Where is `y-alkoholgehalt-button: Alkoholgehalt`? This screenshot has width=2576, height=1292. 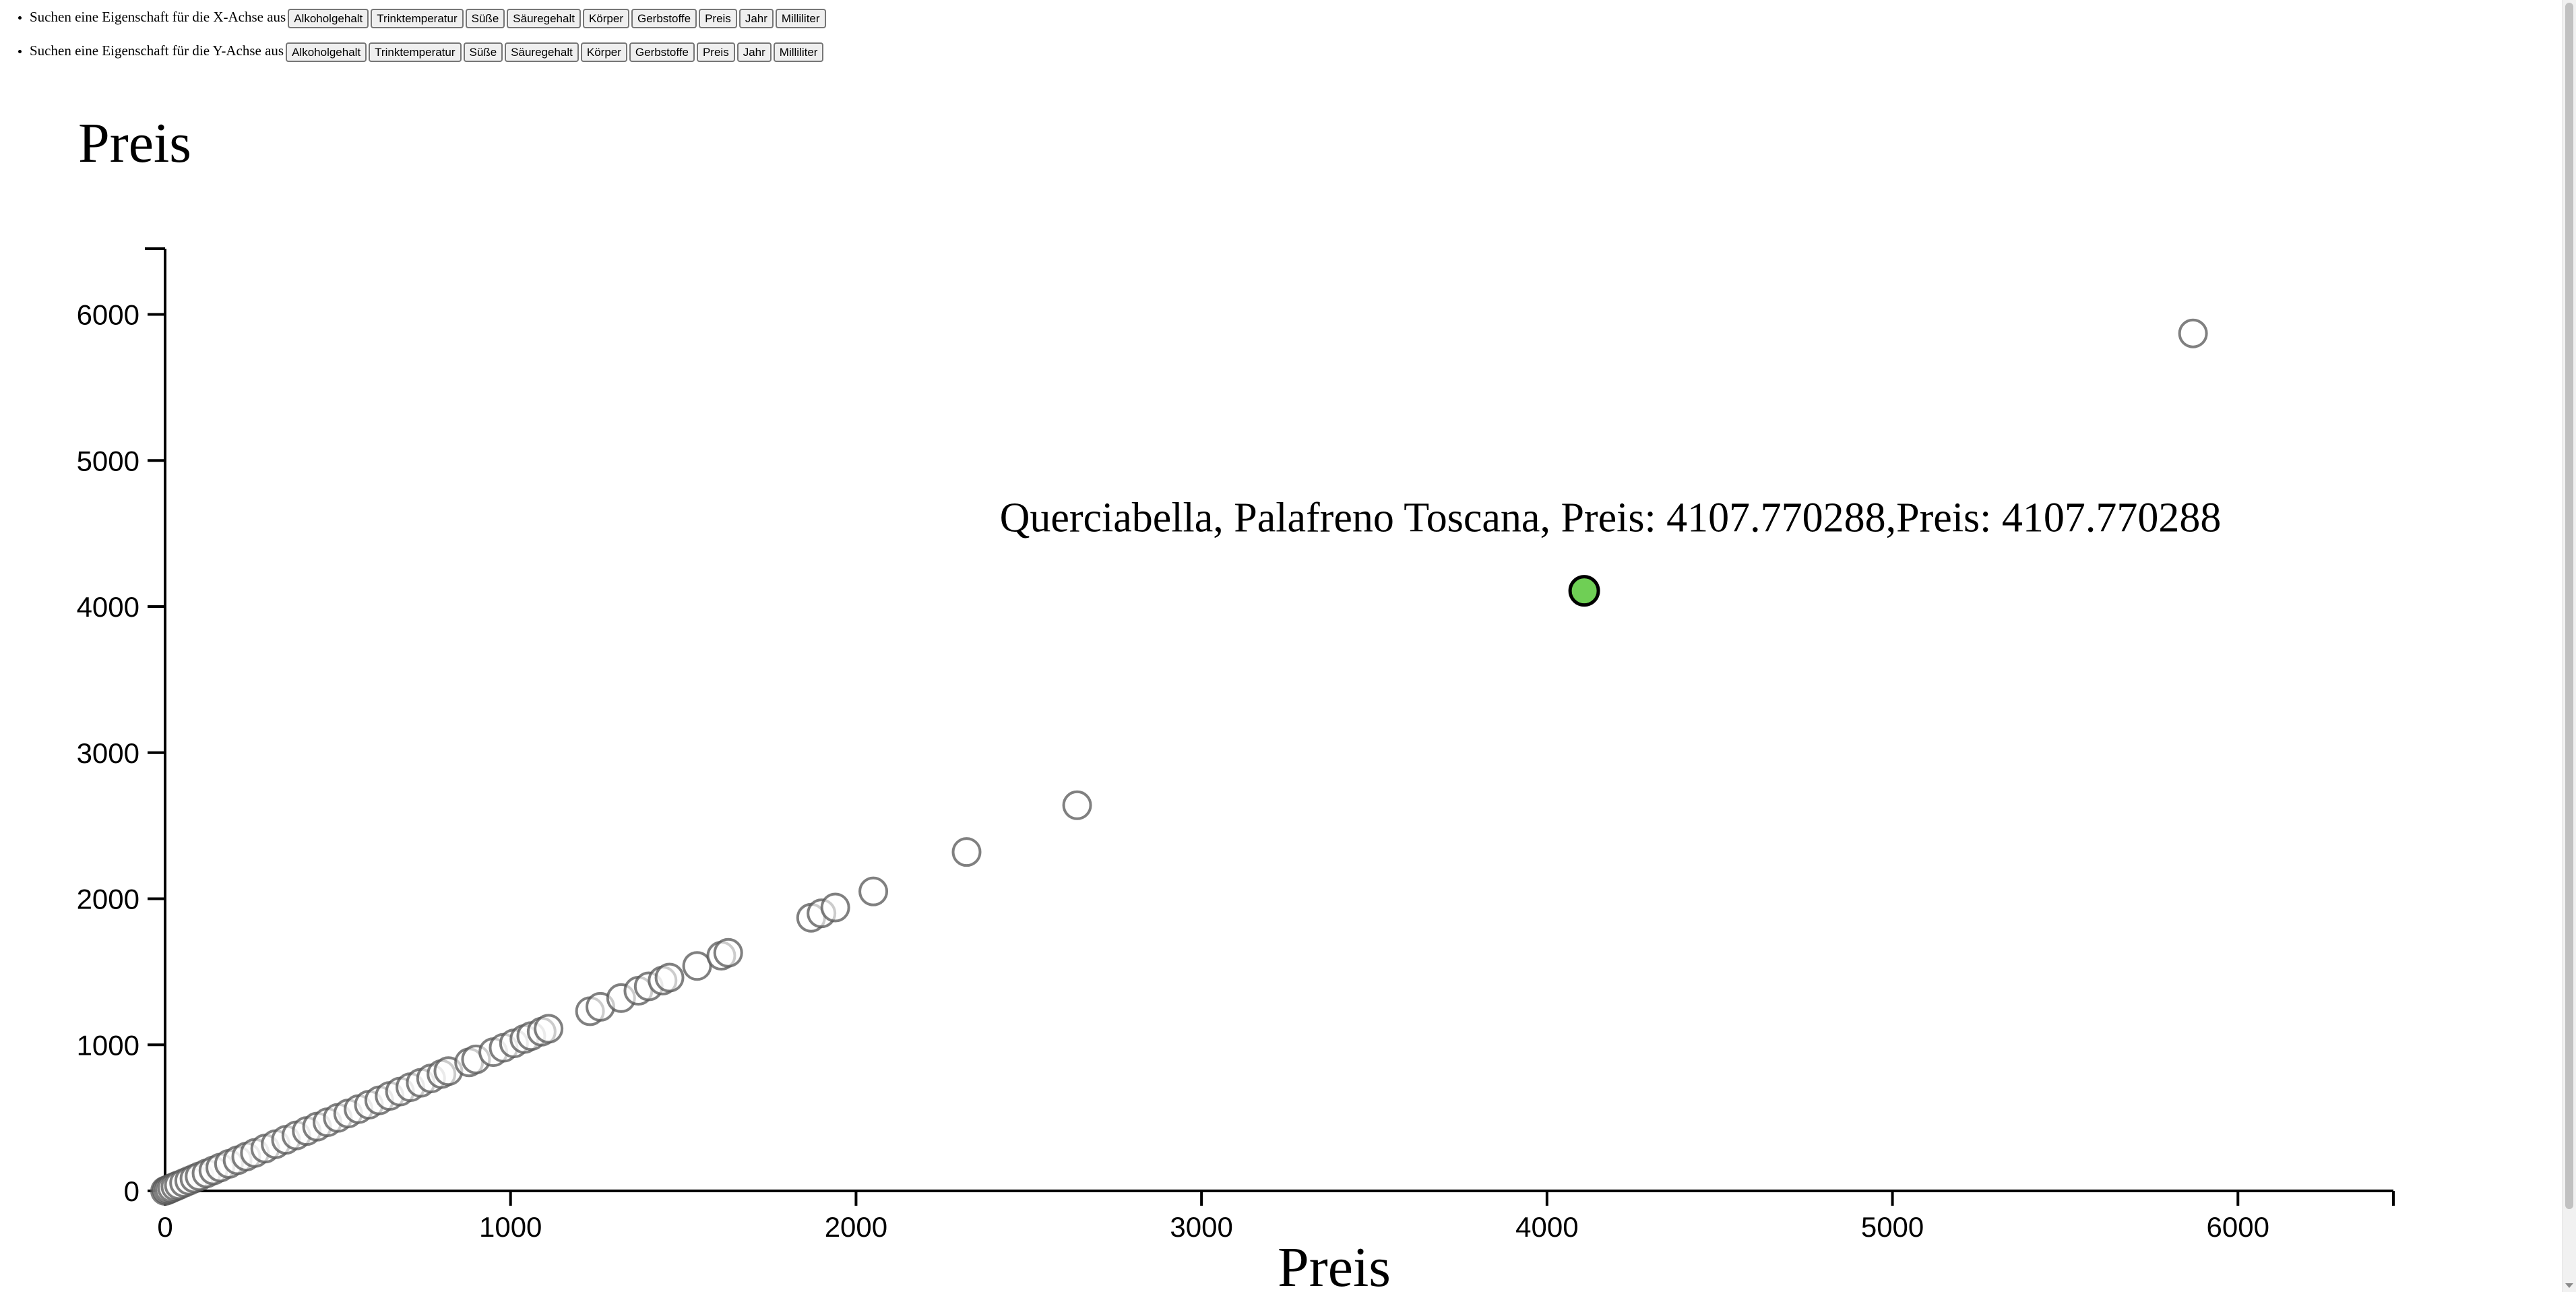 y-alkoholgehalt-button: Alkoholgehalt is located at coordinates (326, 52).